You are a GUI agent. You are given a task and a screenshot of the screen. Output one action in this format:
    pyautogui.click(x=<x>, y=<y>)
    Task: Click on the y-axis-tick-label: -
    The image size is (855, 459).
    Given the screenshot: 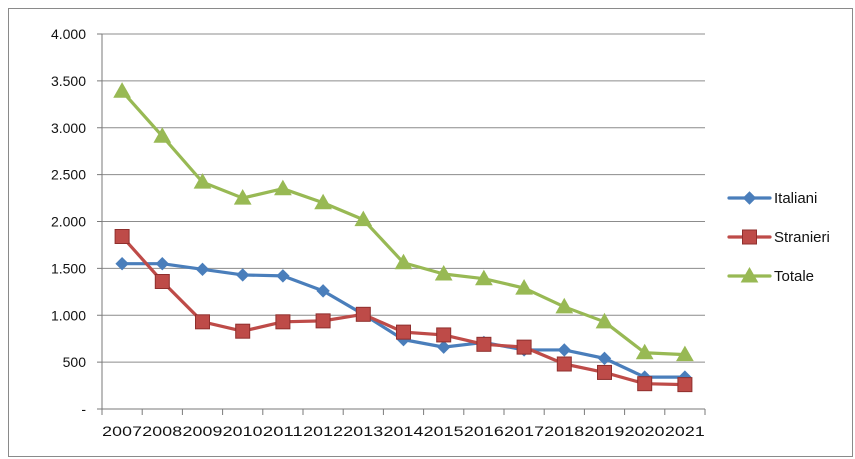 What is the action you would take?
    pyautogui.click(x=83, y=409)
    